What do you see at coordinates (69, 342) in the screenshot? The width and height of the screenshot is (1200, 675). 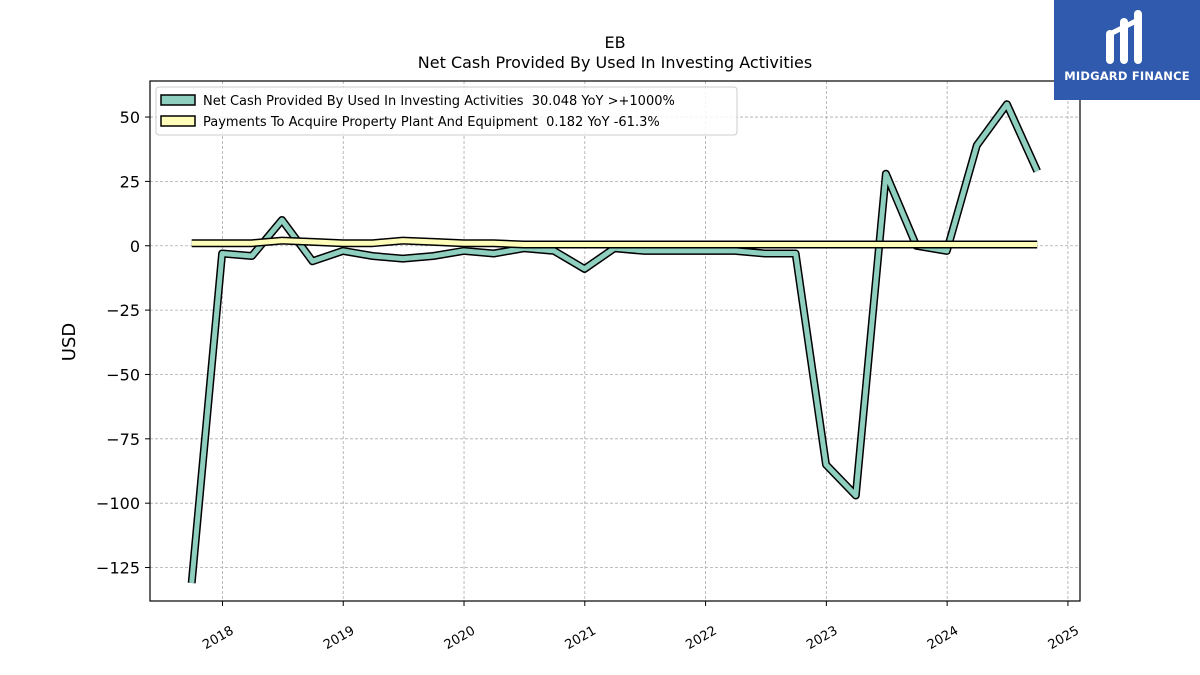 I see `y-axis-label: USD` at bounding box center [69, 342].